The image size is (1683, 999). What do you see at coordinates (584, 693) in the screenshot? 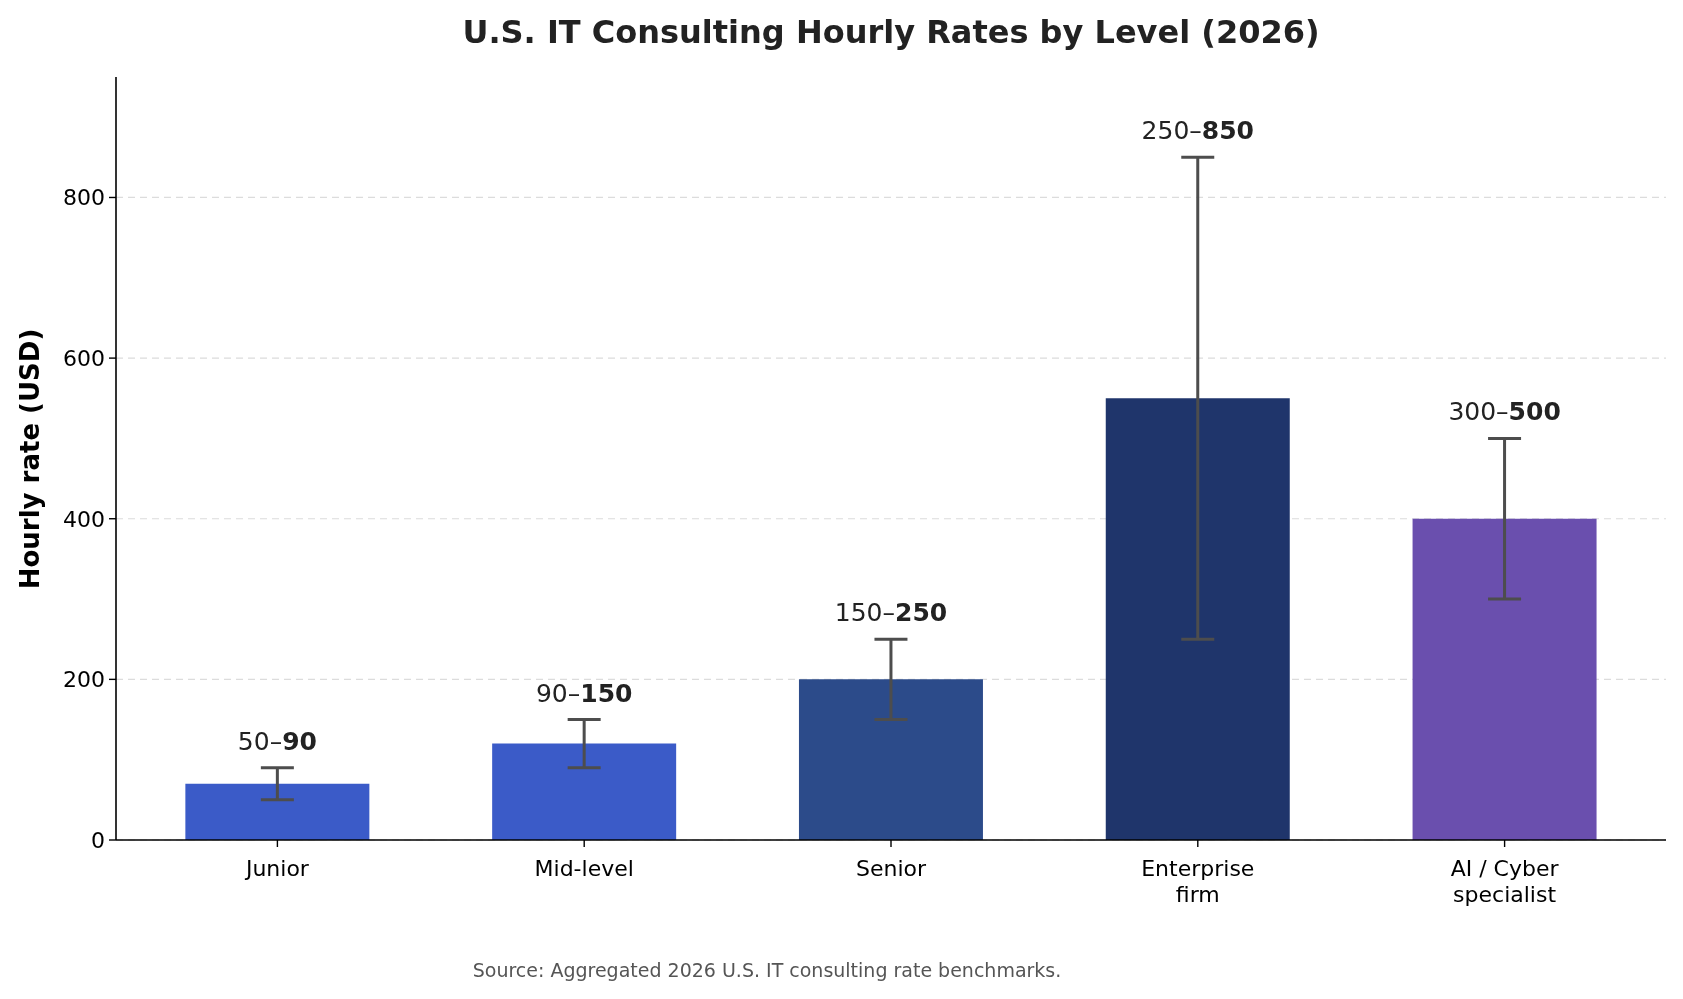
I see `annotation: 90–150` at bounding box center [584, 693].